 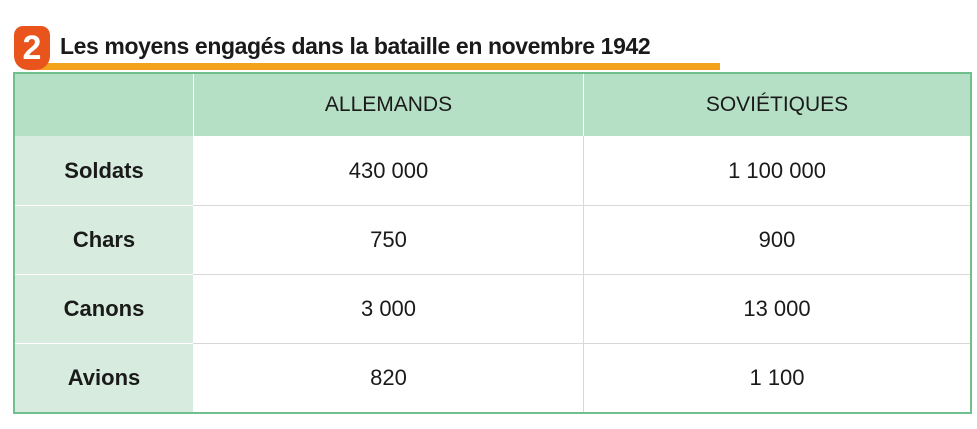 What do you see at coordinates (777, 377) in the screenshot?
I see `table-cell-avions-sovietiques: 1 100` at bounding box center [777, 377].